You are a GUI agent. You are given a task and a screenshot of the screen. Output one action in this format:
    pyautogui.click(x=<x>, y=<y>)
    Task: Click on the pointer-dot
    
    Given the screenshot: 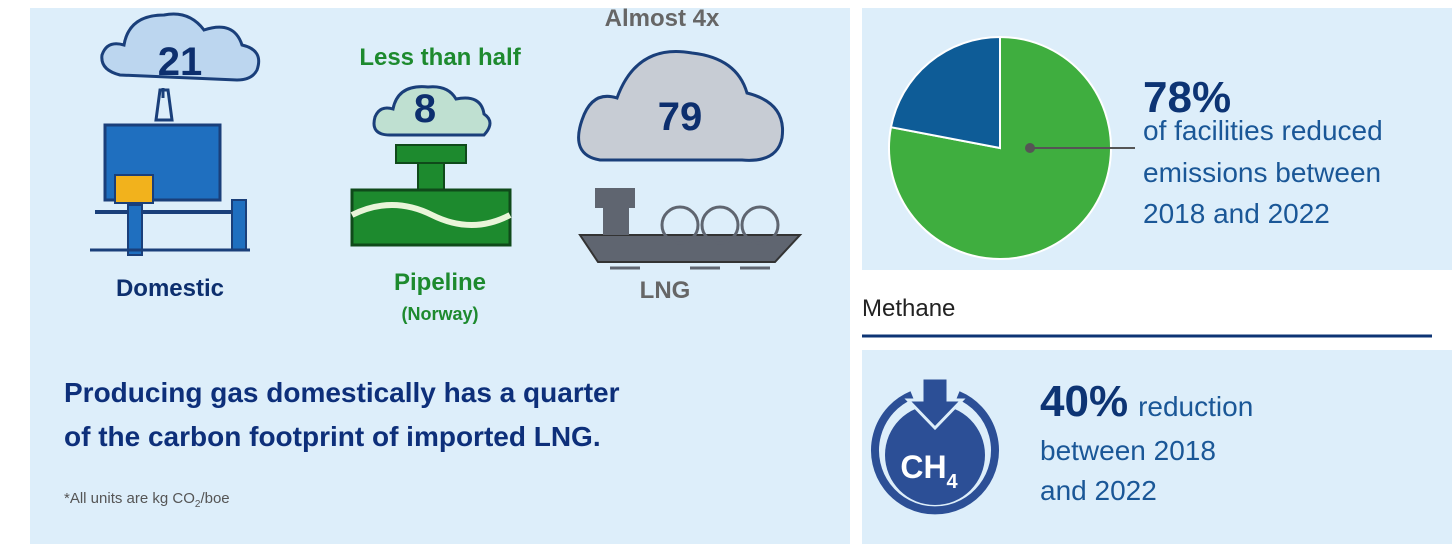 What is the action you would take?
    pyautogui.click(x=1030, y=148)
    